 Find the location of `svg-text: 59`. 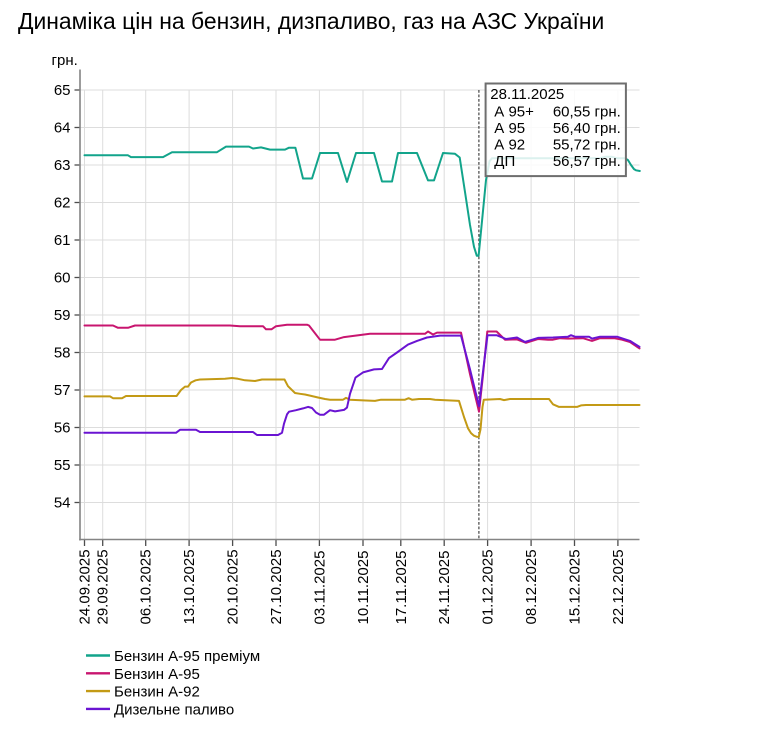

svg-text: 59 is located at coordinates (62, 315).